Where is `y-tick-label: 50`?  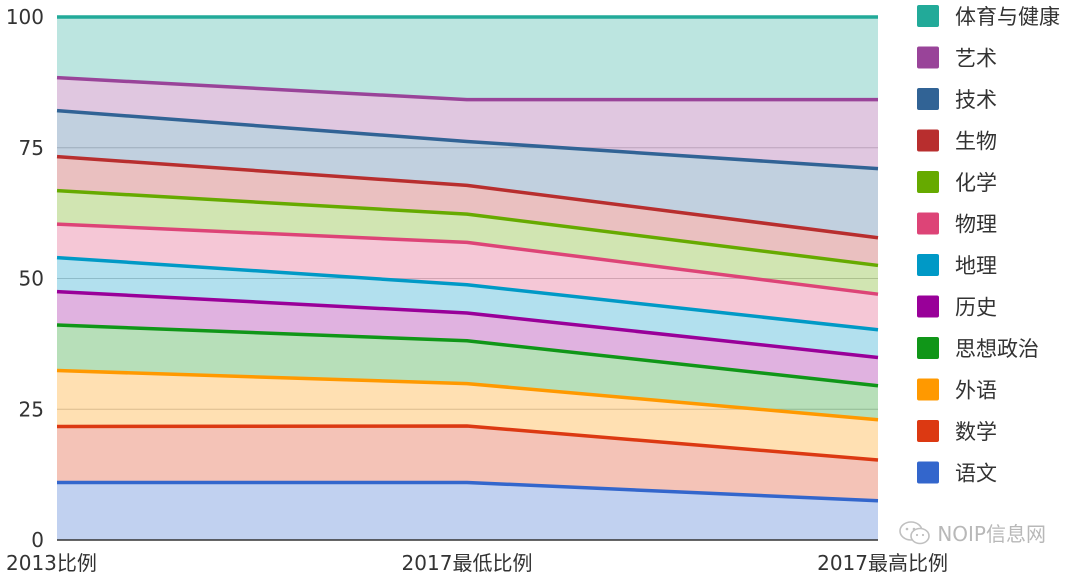 y-tick-label: 50 is located at coordinates (31, 279).